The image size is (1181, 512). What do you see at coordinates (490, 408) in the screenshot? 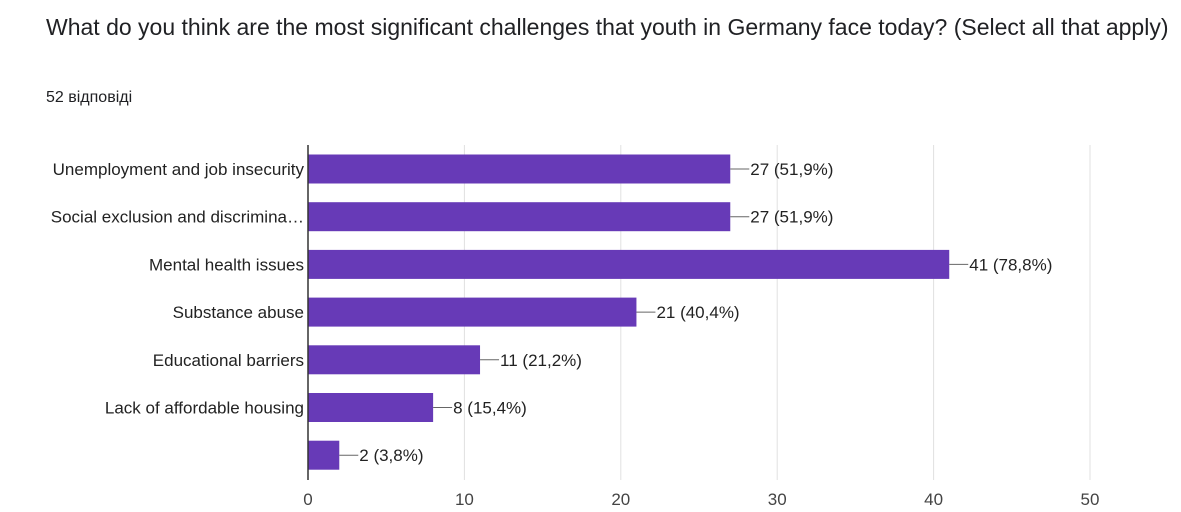
I see `data-label: 8 (15,4%)` at bounding box center [490, 408].